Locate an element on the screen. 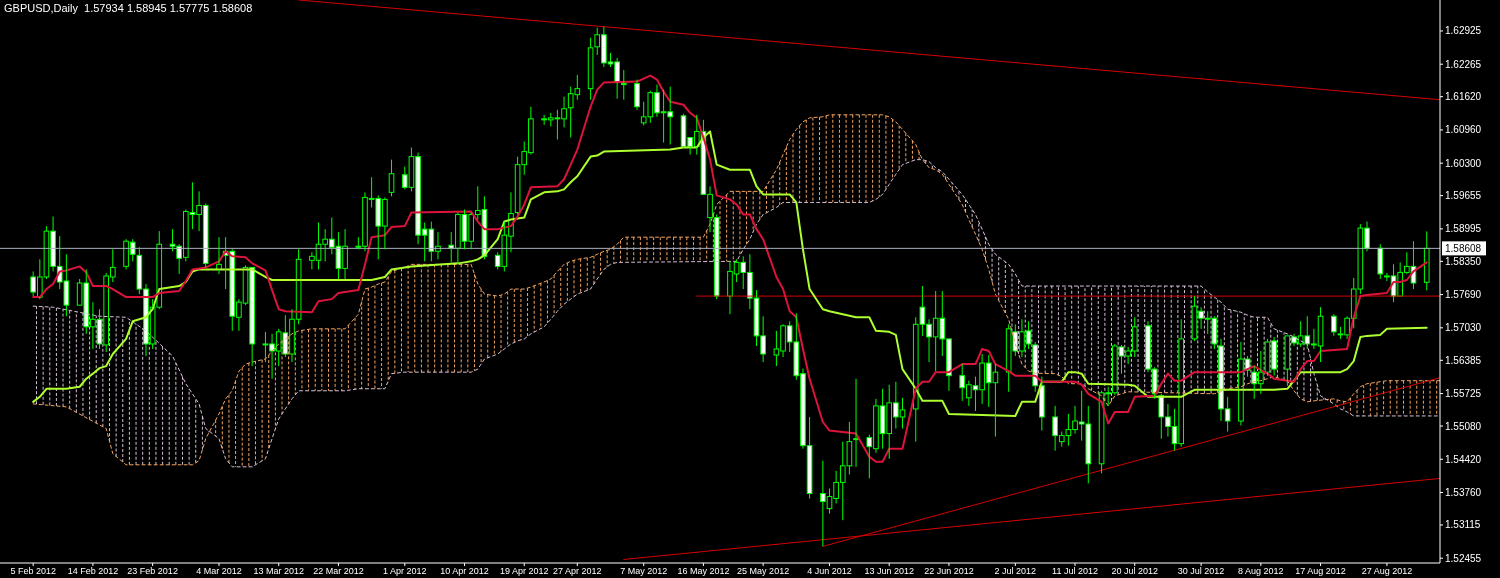 The width and height of the screenshot is (1500, 578). x-tick-label: 27 Aug 2012 is located at coordinates (1387, 571).